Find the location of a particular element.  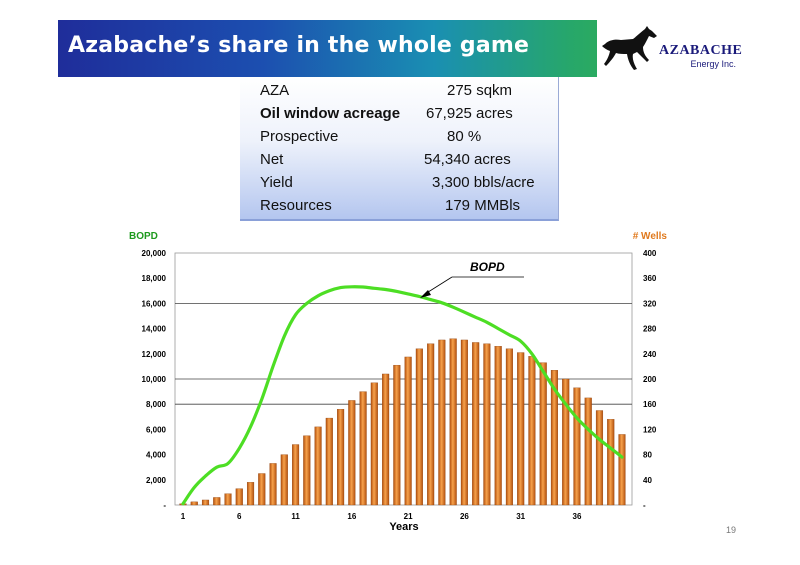

left-axis-tick: 16,000 is located at coordinates (154, 303).